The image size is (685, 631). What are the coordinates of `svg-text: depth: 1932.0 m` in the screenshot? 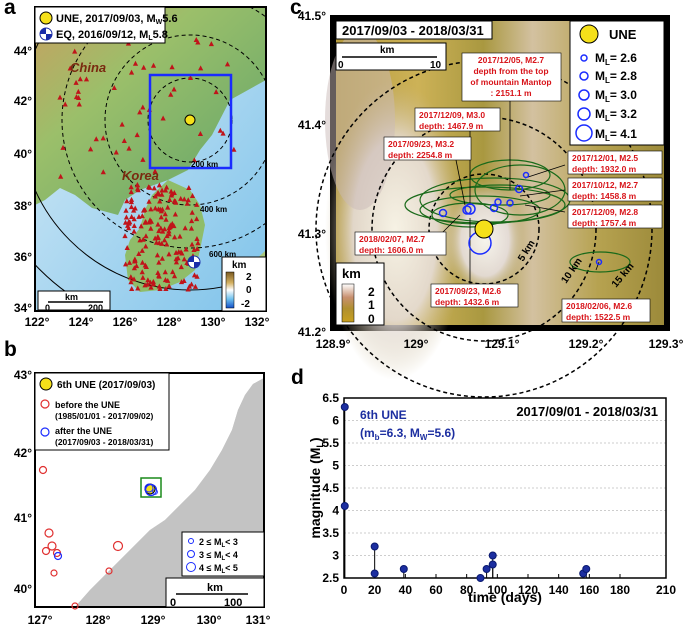 It's located at (604, 169).